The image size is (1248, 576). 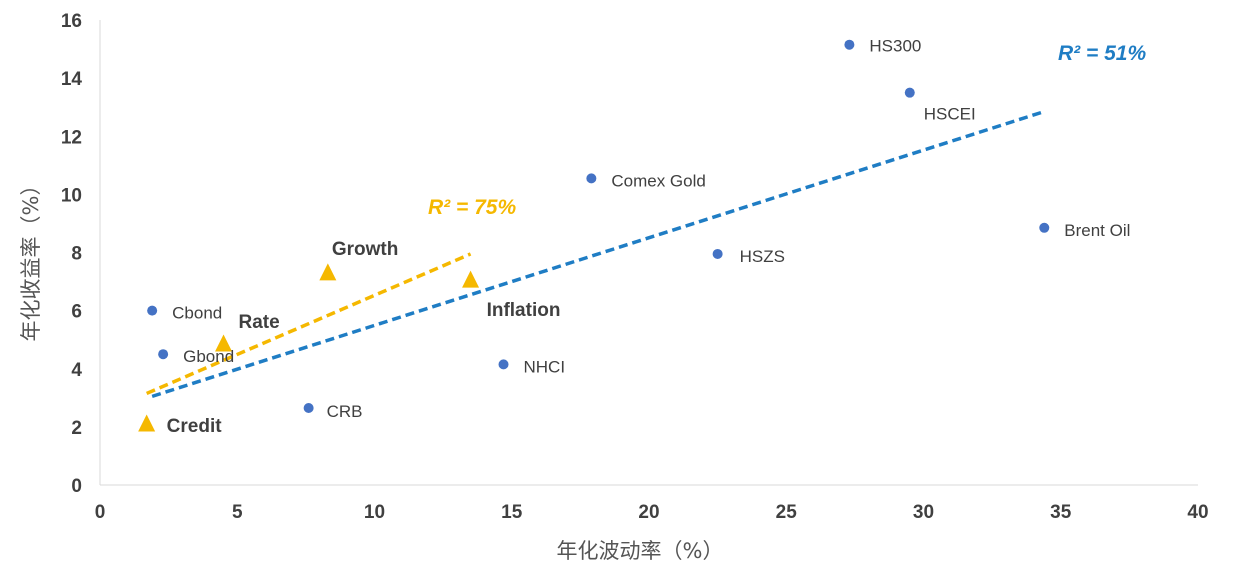 I want to click on y-tick-label: 2, so click(x=76, y=428).